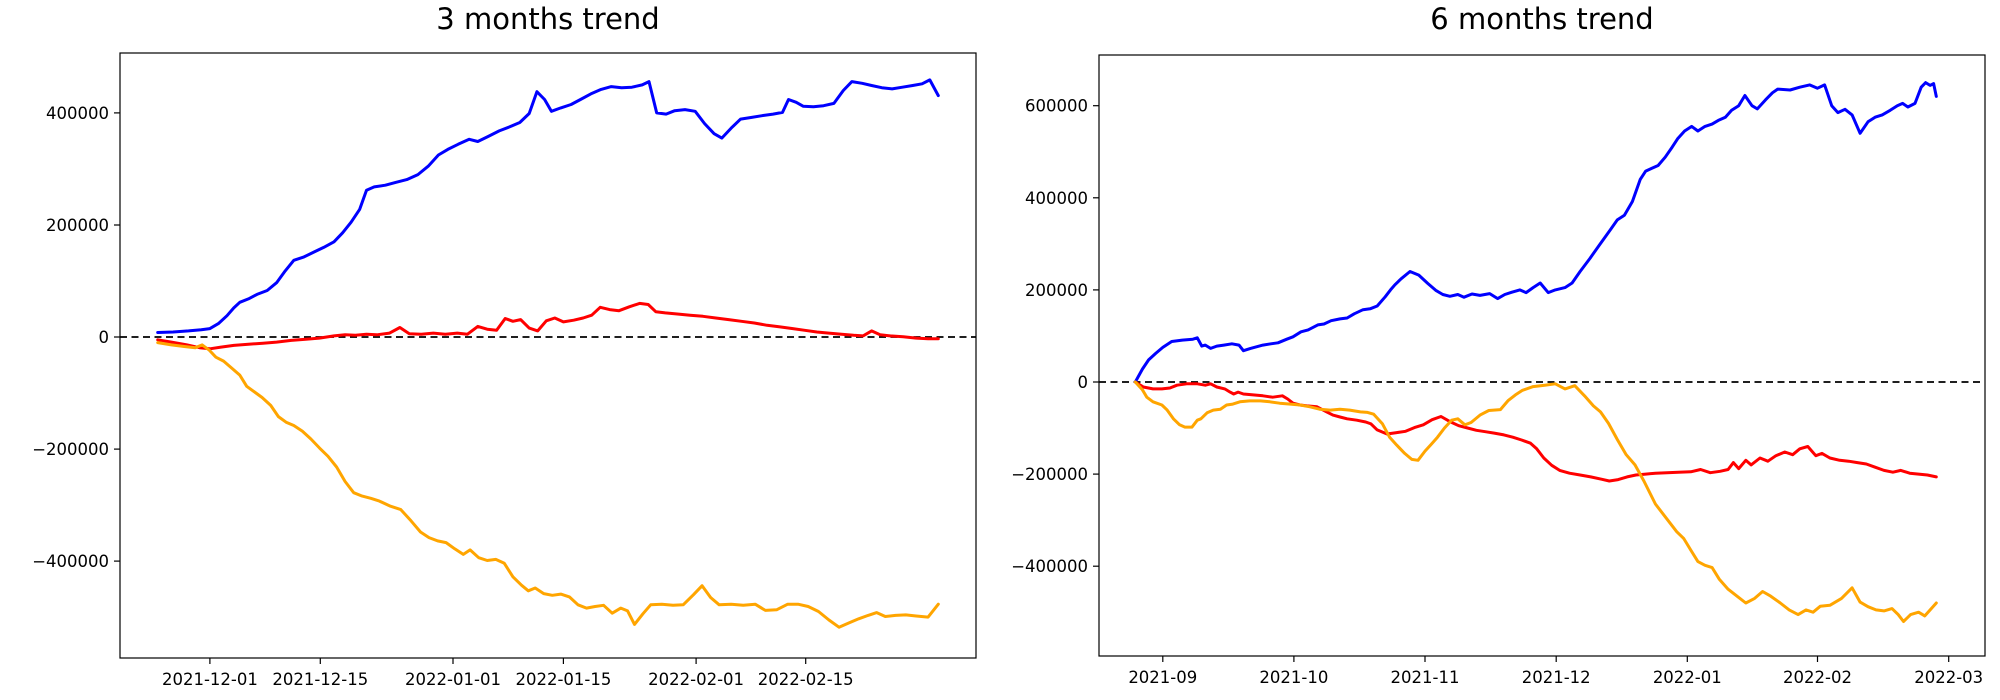 The height and width of the screenshot is (700, 2000). Describe the element at coordinates (1542, 19) in the screenshot. I see `right-chart-title: 6 months trend` at that location.